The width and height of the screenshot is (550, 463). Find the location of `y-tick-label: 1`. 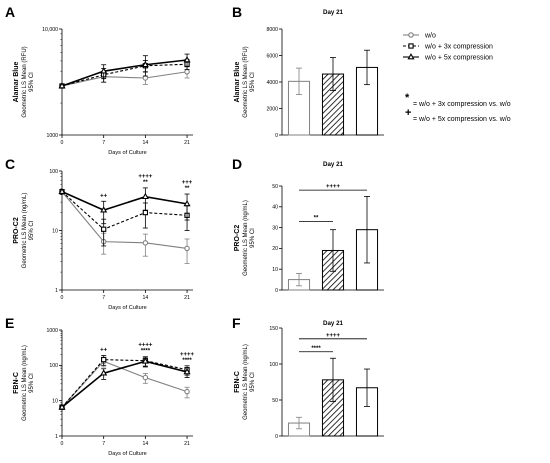

y-tick-label: 1 is located at coordinates (56, 437).